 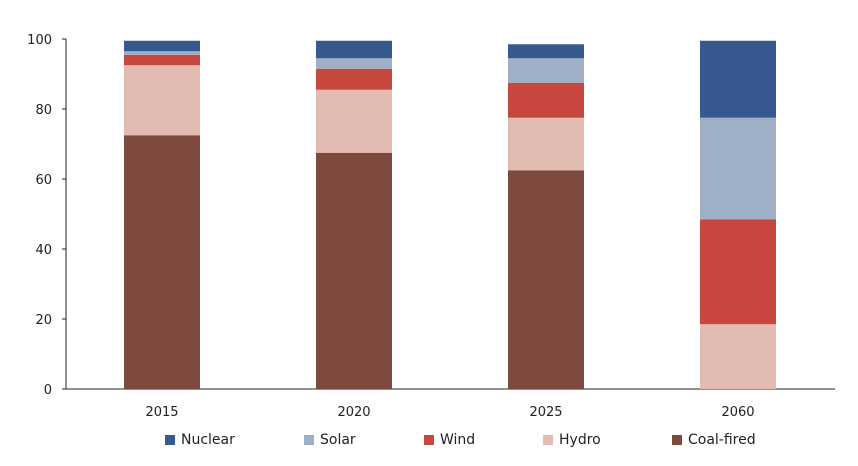 What do you see at coordinates (737, 412) in the screenshot?
I see `x-tick-label: 2060` at bounding box center [737, 412].